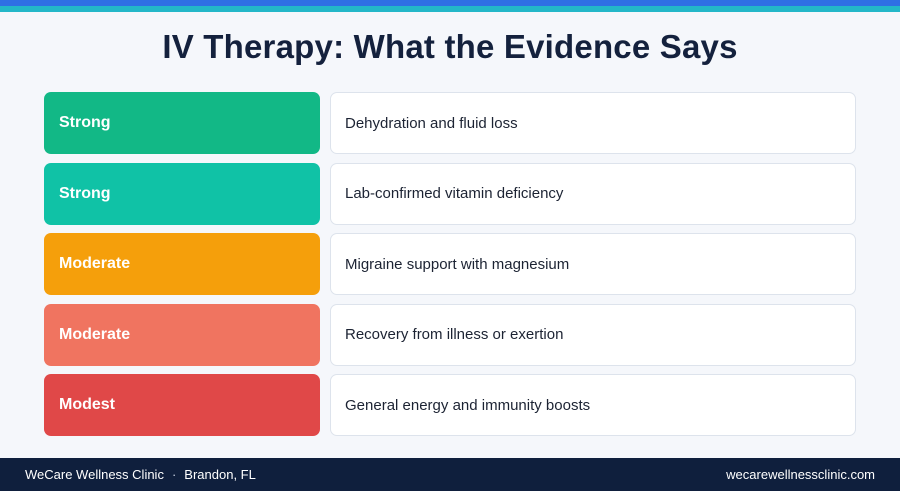 This screenshot has width=900, height=491. What do you see at coordinates (800, 474) in the screenshot?
I see `footer-website-link: wecarewellnessclinic.com` at bounding box center [800, 474].